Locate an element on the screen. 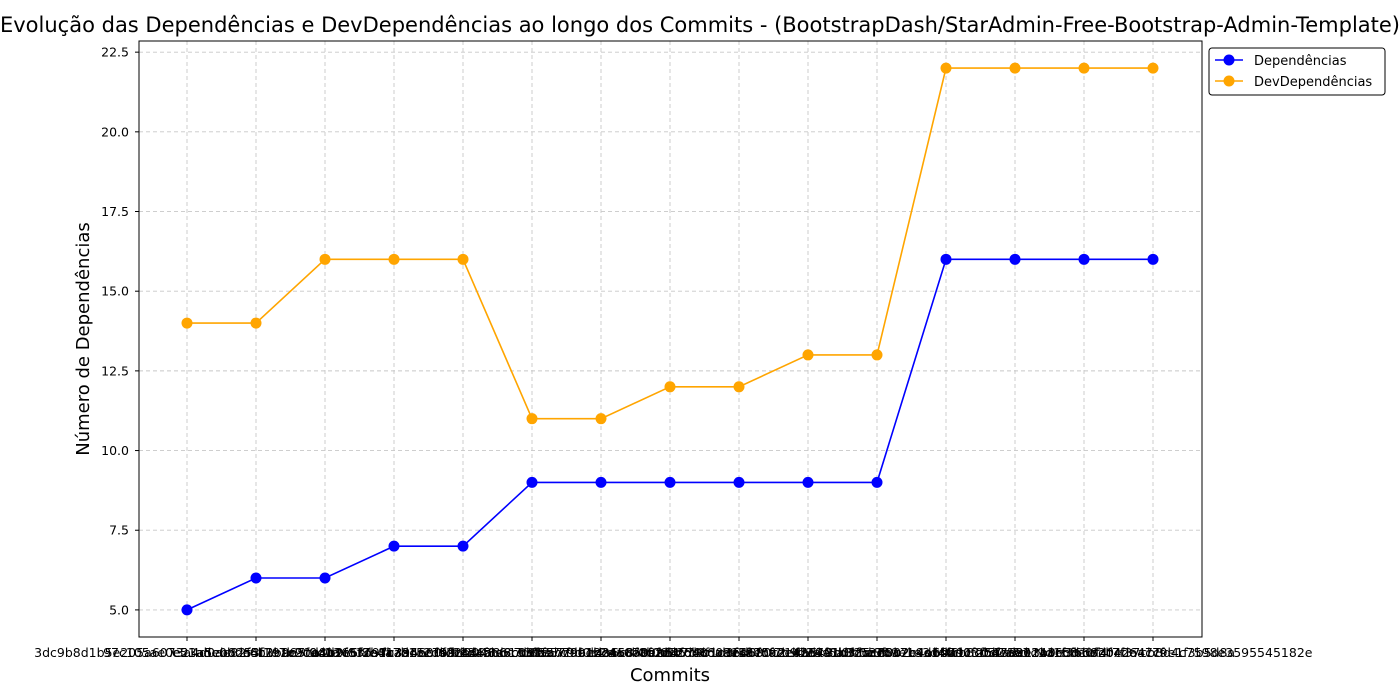  x-tick-label: a4f1e7b2c9d0365f8e4a7b1c2d9f0e3a5b6c7d8e is located at coordinates (394, 652).